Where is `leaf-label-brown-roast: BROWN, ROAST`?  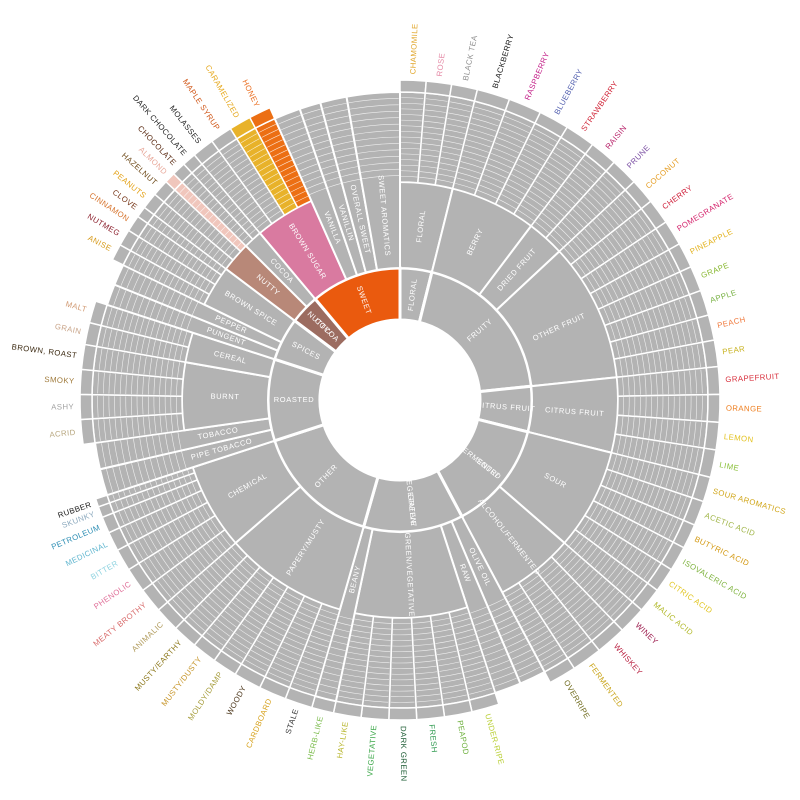
leaf-label-brown-roast: BROWN, ROAST is located at coordinates (44, 351).